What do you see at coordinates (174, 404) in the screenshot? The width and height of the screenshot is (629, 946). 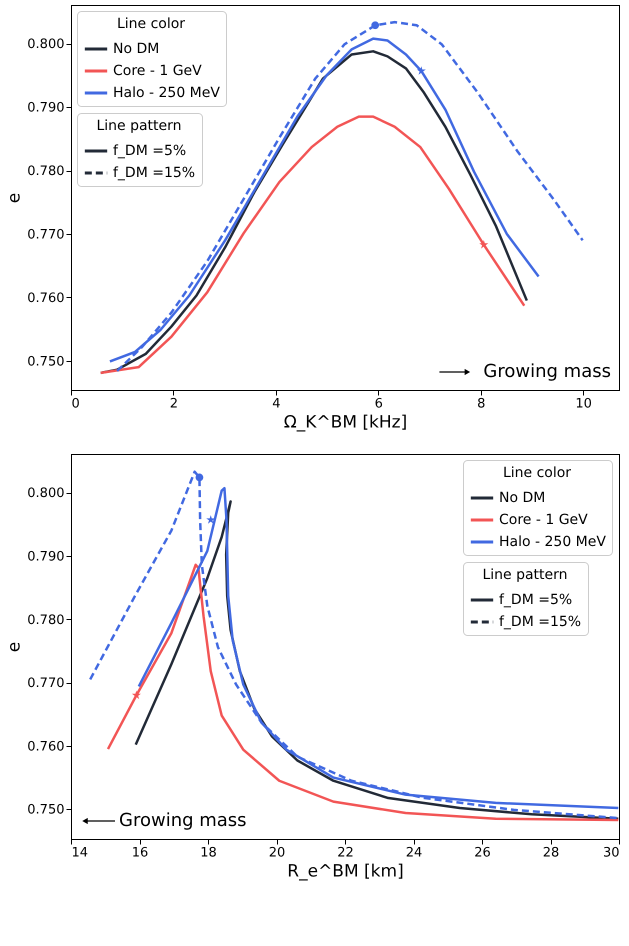 I see `x-tick-label: 2` at bounding box center [174, 404].